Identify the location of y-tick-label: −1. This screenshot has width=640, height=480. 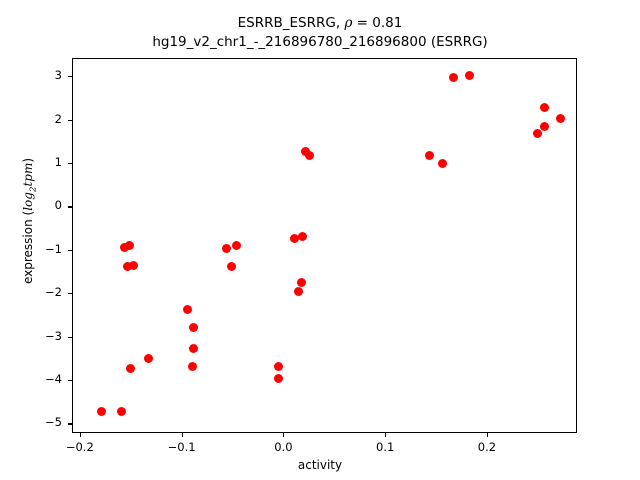
(53, 248).